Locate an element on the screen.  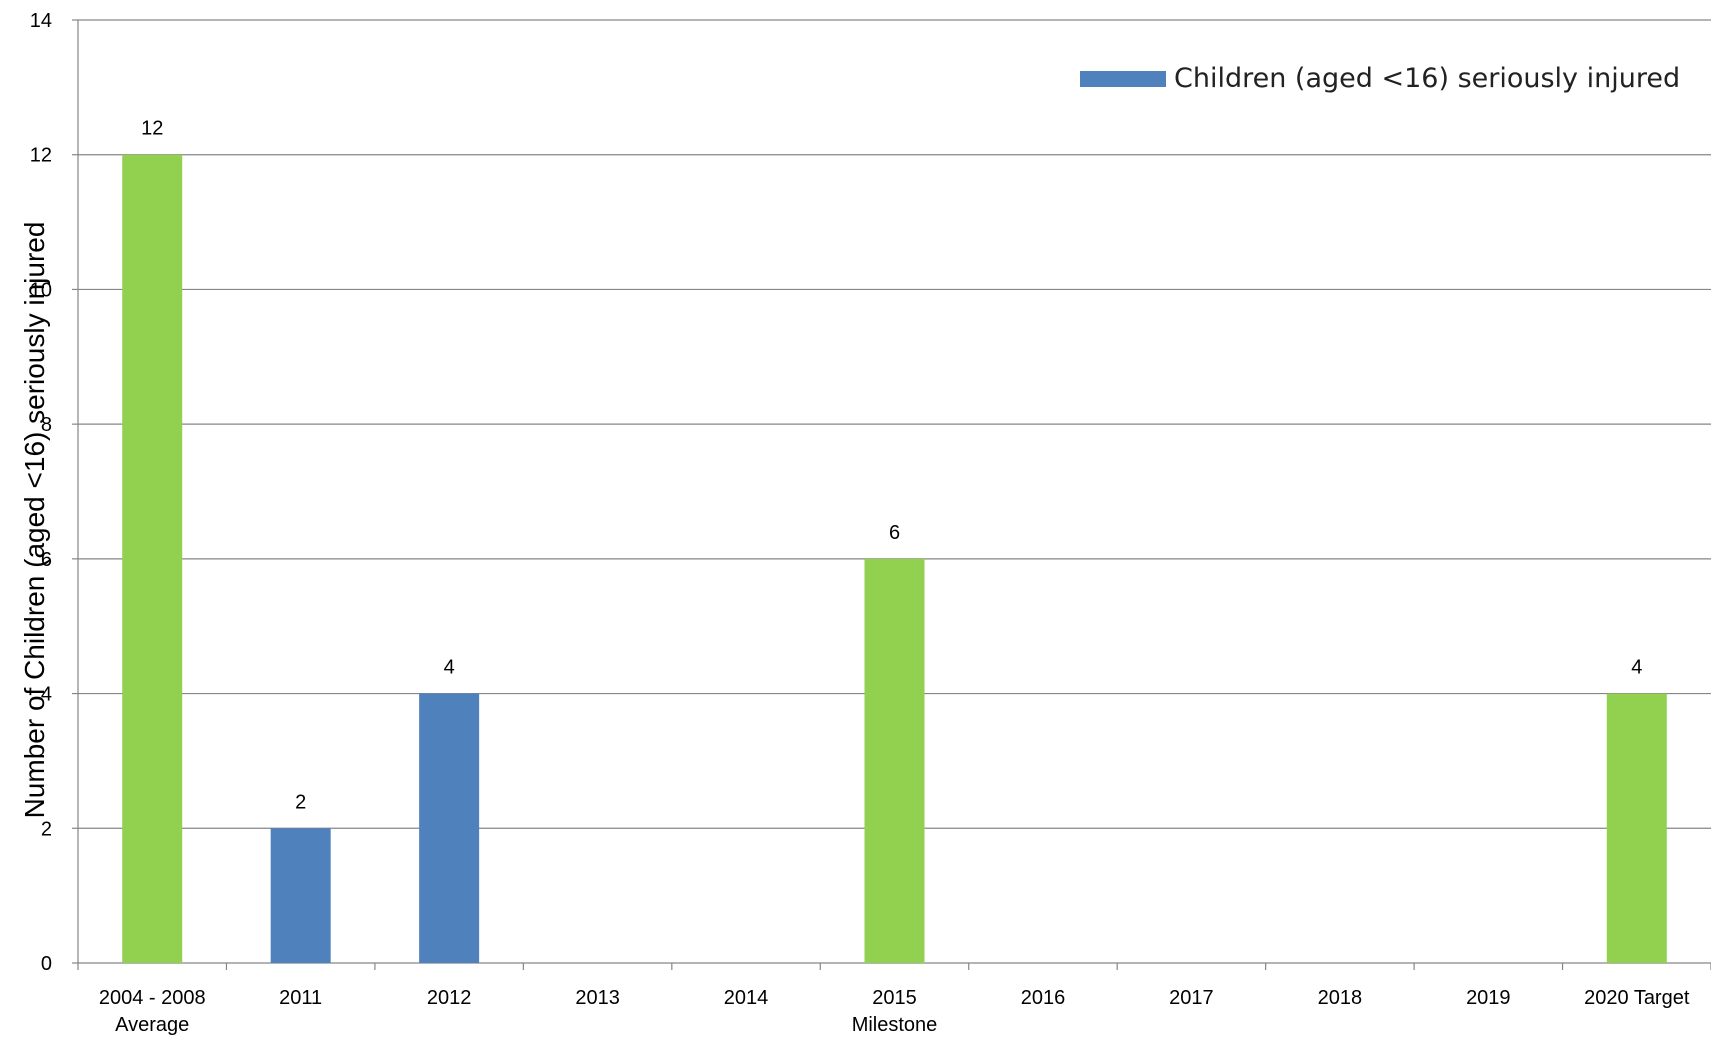
y-tick-label: 10 is located at coordinates (41, 290).